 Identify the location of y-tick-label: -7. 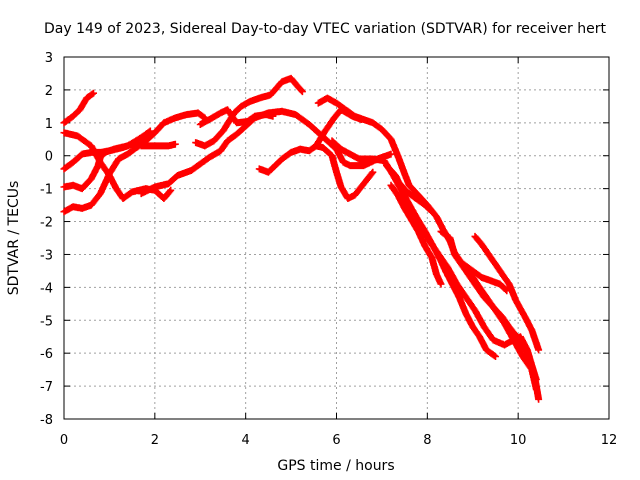
(46, 387).